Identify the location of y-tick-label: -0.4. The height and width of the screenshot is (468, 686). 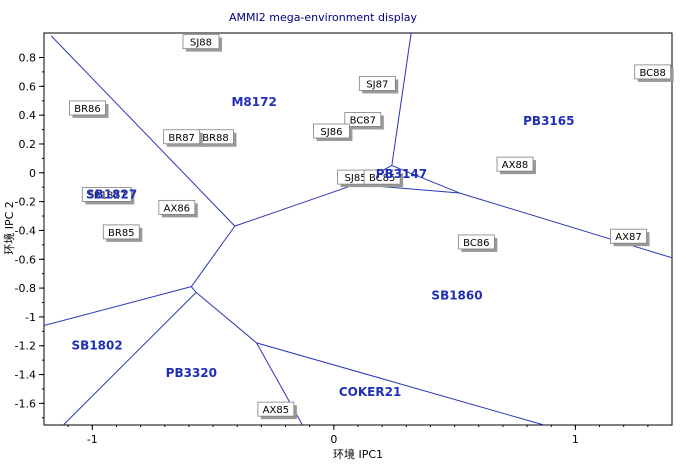
(25, 230).